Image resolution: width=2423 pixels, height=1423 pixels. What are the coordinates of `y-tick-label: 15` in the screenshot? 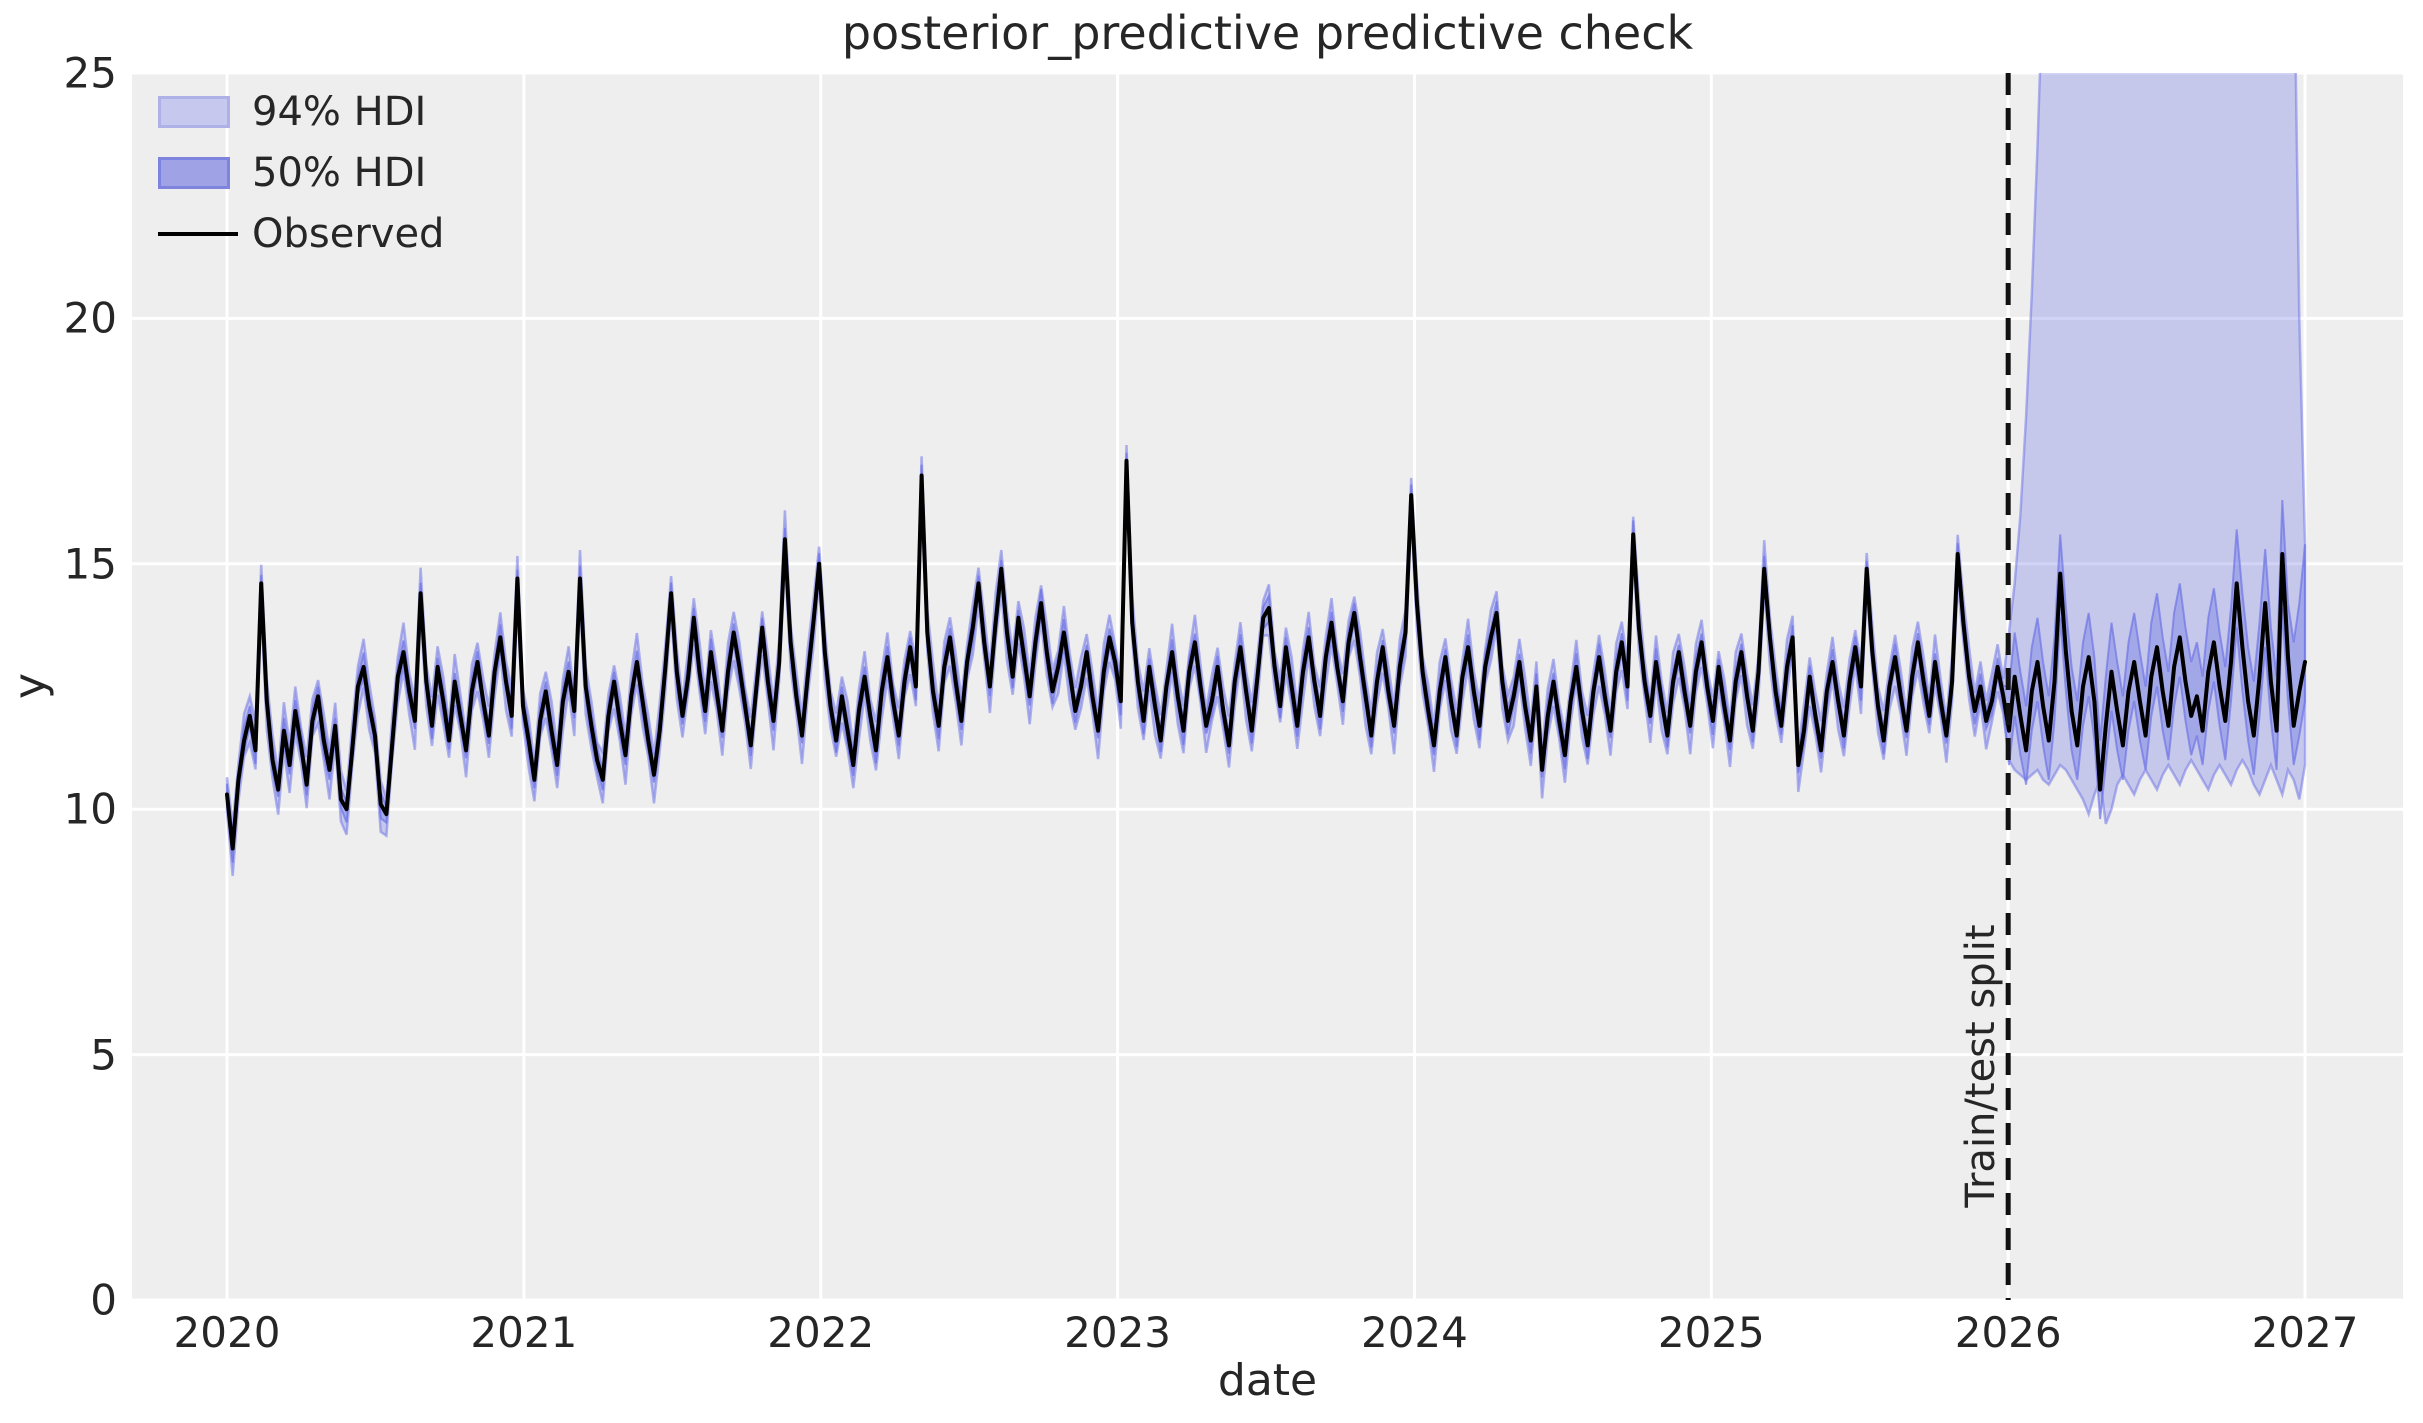 It's located at (90, 564).